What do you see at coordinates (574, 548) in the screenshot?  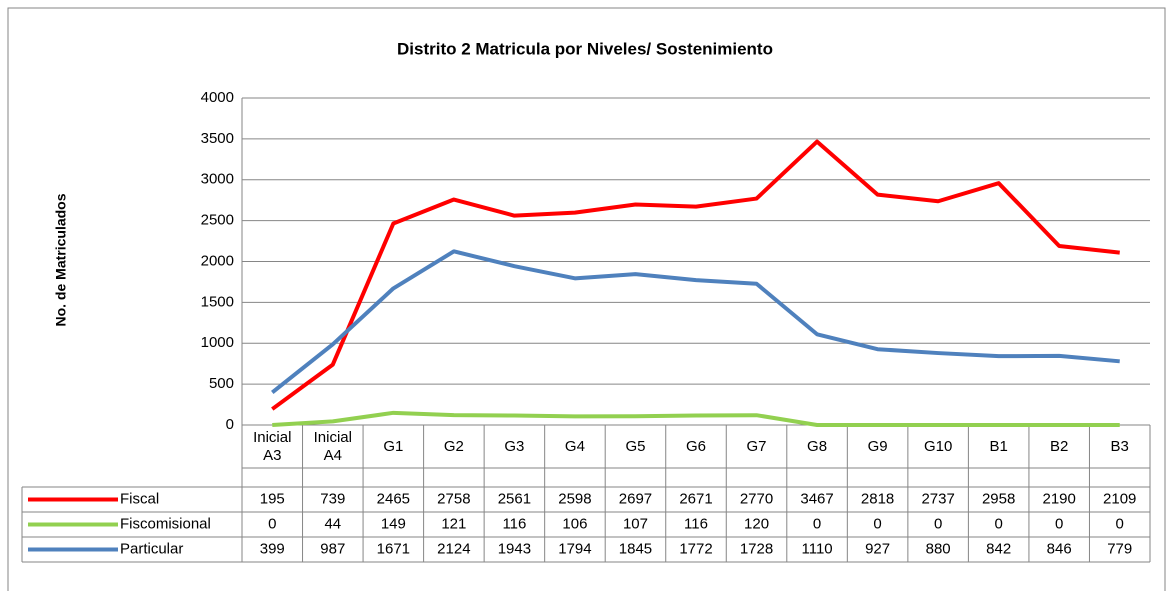 I see `table-value: 1794` at bounding box center [574, 548].